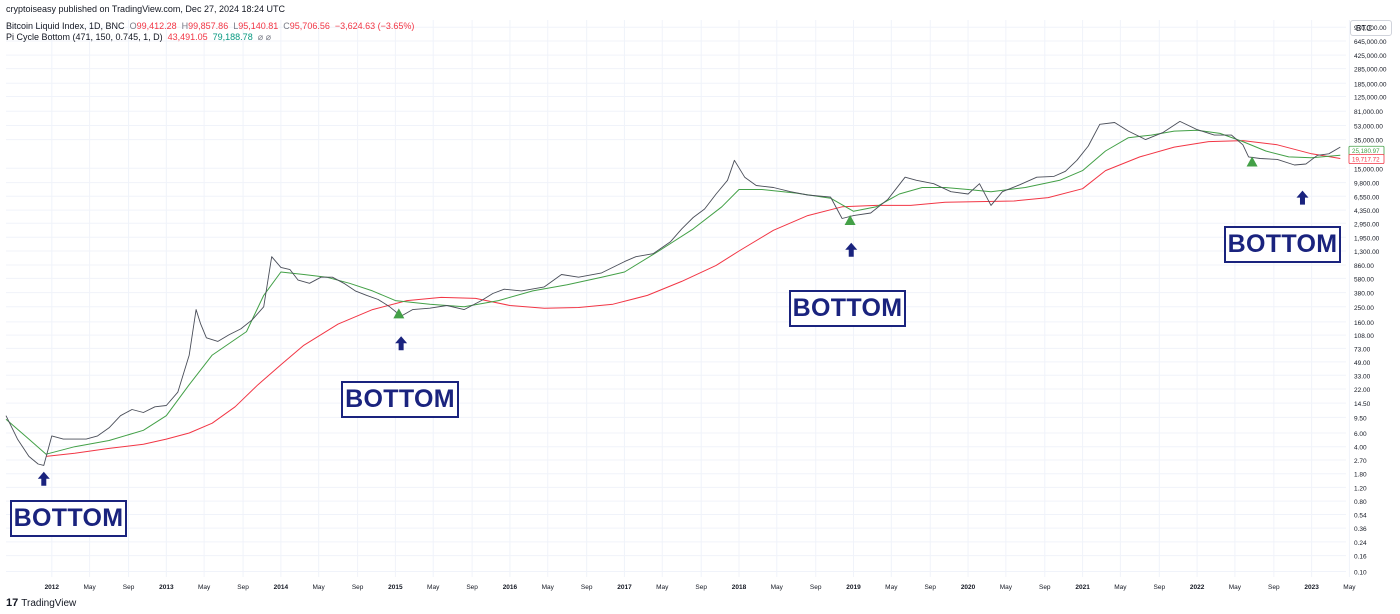  What do you see at coordinates (1364, 336) in the screenshot?
I see `y-tick-label: 108.00` at bounding box center [1364, 336].